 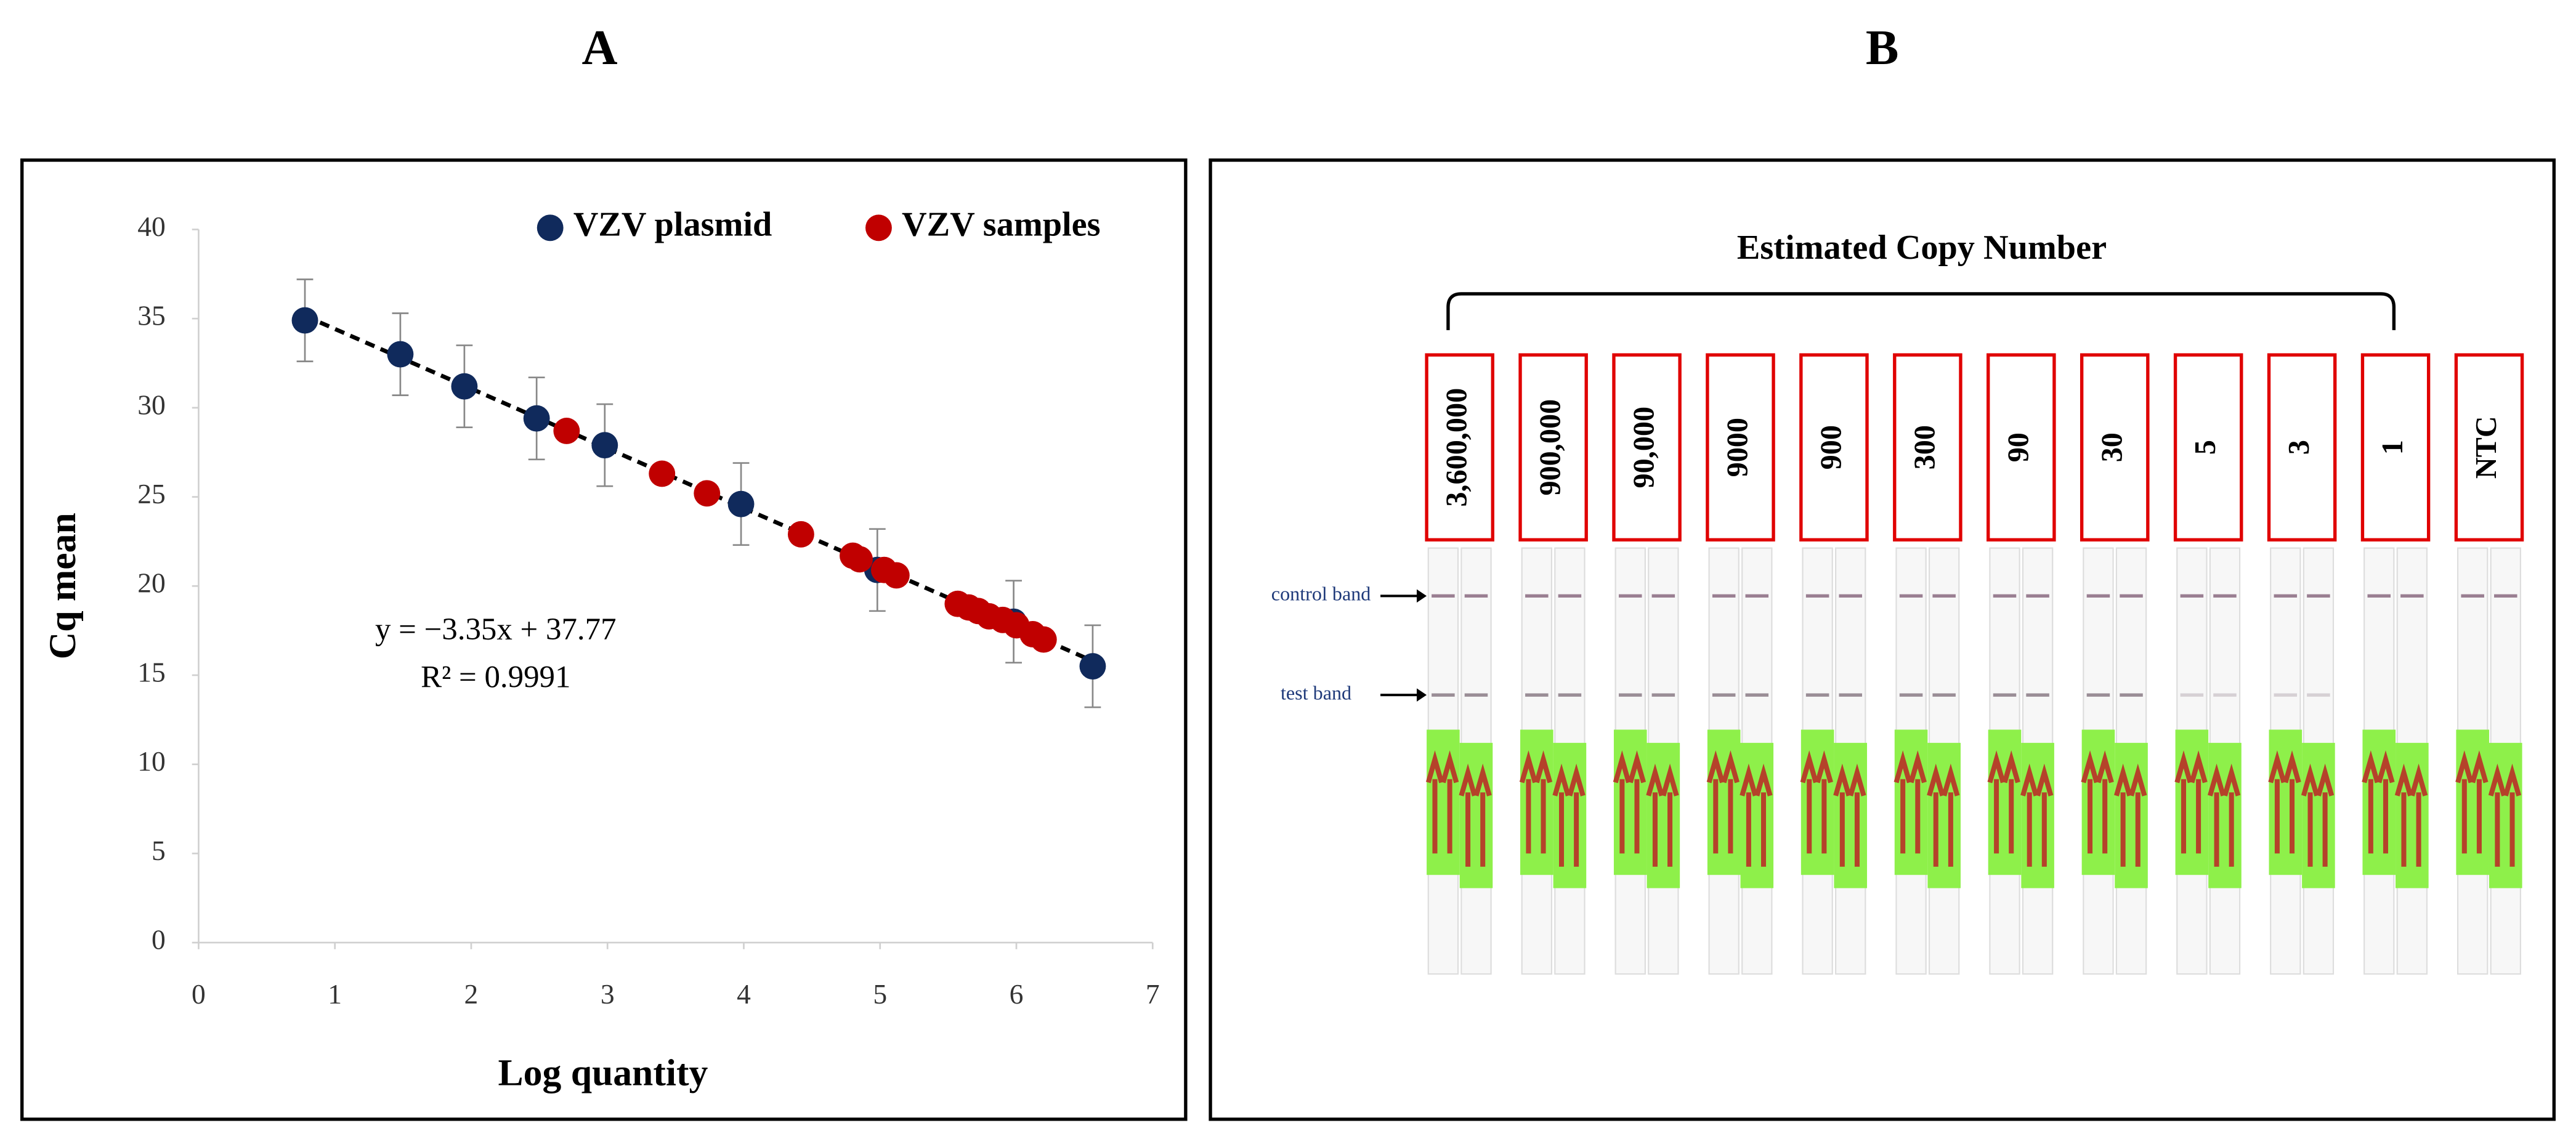 I want to click on y-tick-label: 25, so click(x=151, y=493).